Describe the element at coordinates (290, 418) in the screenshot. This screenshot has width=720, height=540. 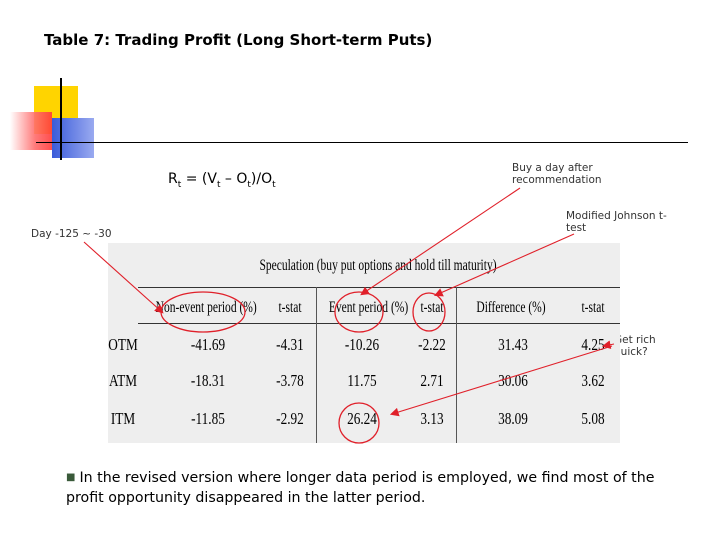
I see `table-cell: -2.92` at that location.